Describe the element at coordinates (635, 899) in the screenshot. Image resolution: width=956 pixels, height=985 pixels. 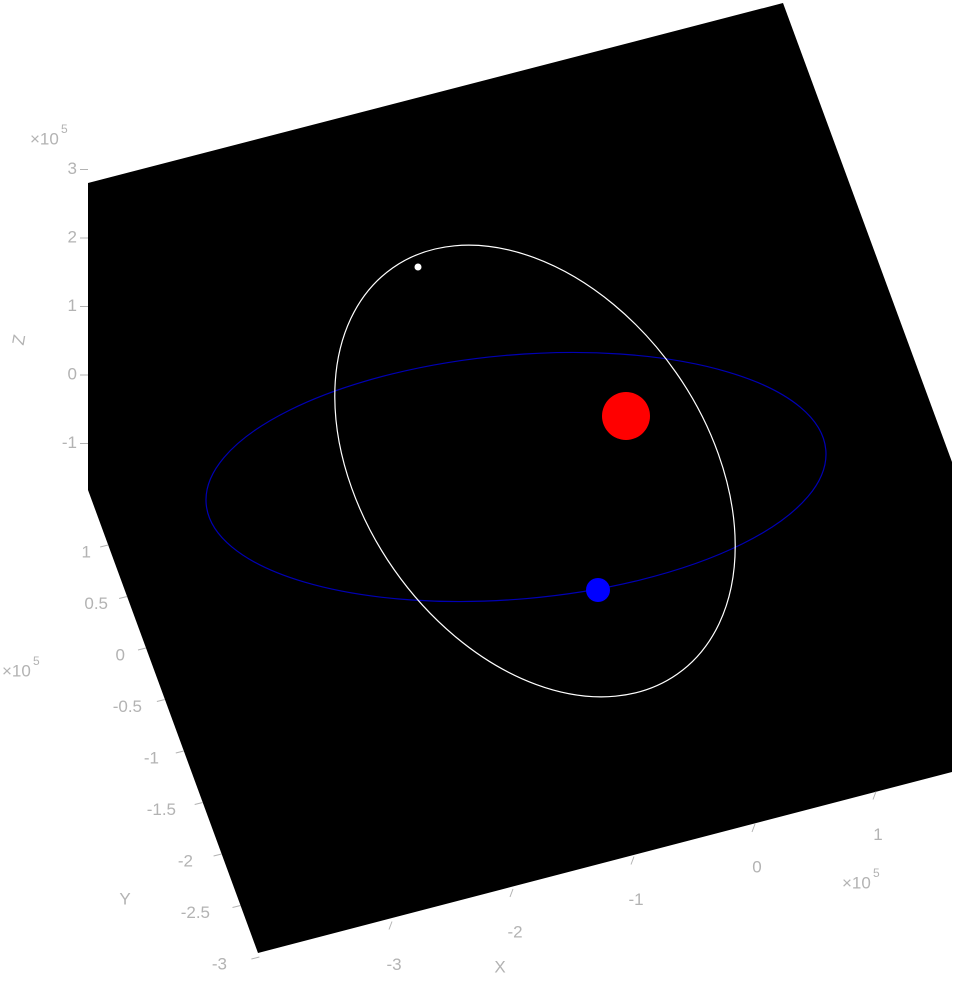
I see `x-tick-label: -1` at that location.